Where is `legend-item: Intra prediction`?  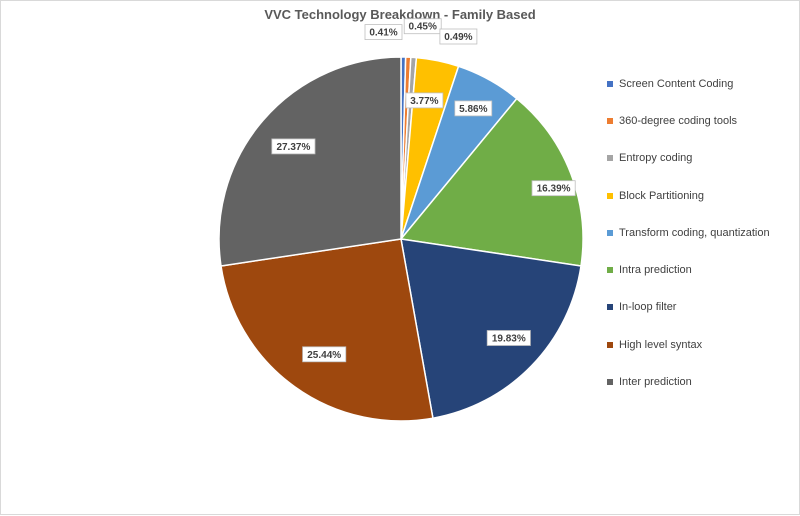
legend-item: Intra prediction is located at coordinates (688, 269).